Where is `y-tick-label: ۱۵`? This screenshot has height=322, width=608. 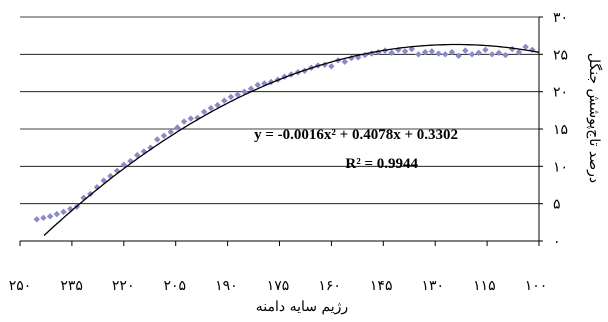 y-tick-label: ۱۵ is located at coordinates (560, 130).